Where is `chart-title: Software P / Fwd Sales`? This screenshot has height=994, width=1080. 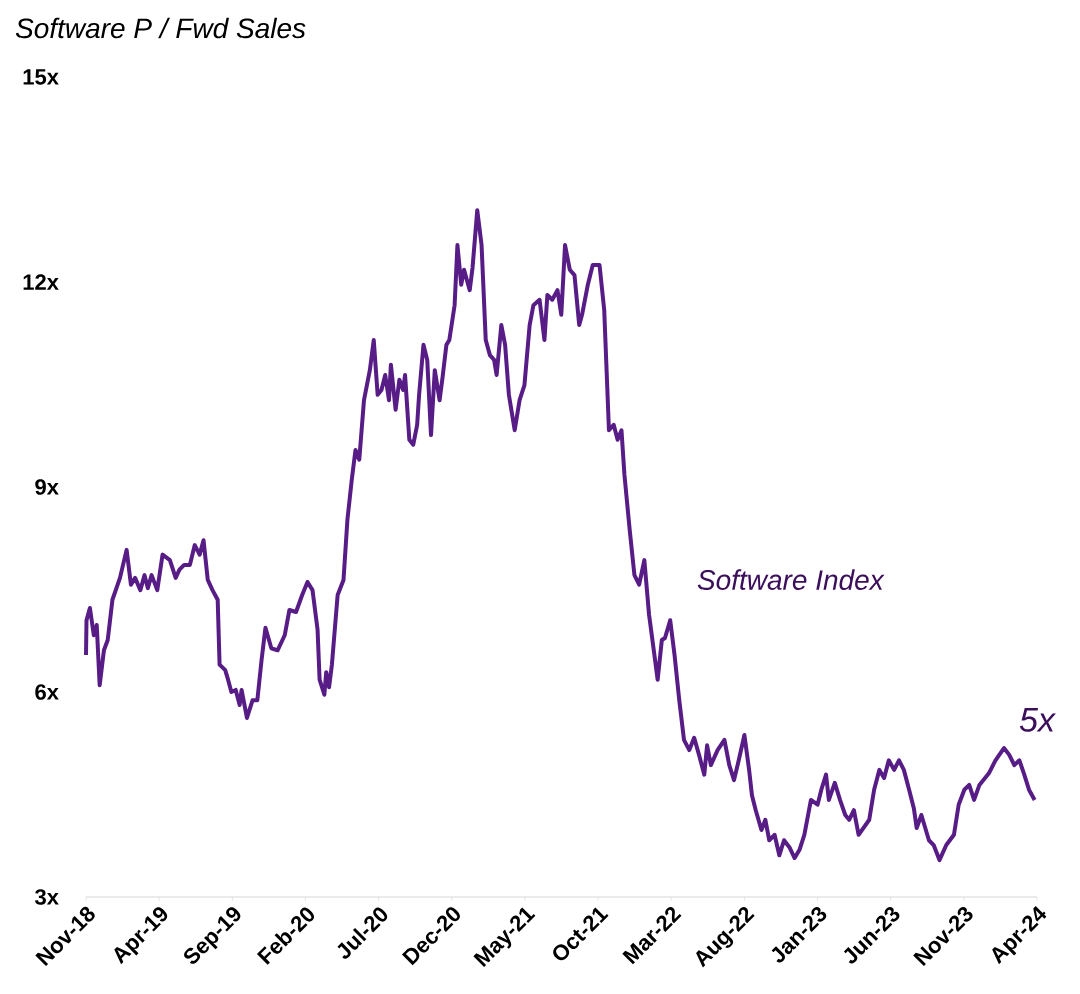
chart-title: Software P / Fwd Sales is located at coordinates (160, 28).